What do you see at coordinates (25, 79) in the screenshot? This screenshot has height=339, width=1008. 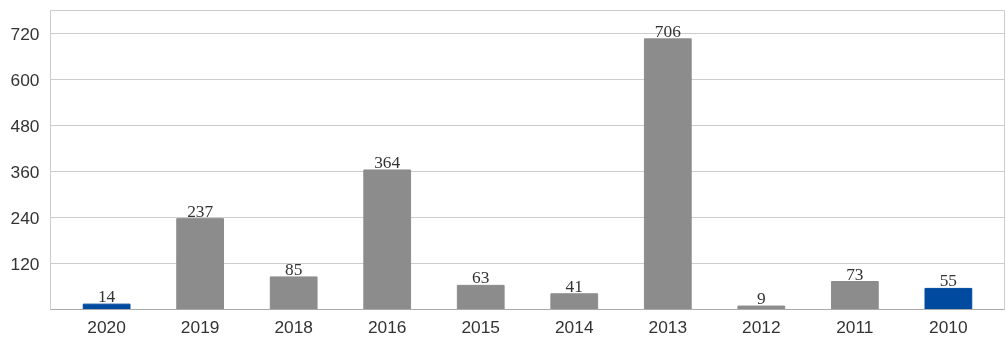 I see `y-tick-label: 600` at bounding box center [25, 79].